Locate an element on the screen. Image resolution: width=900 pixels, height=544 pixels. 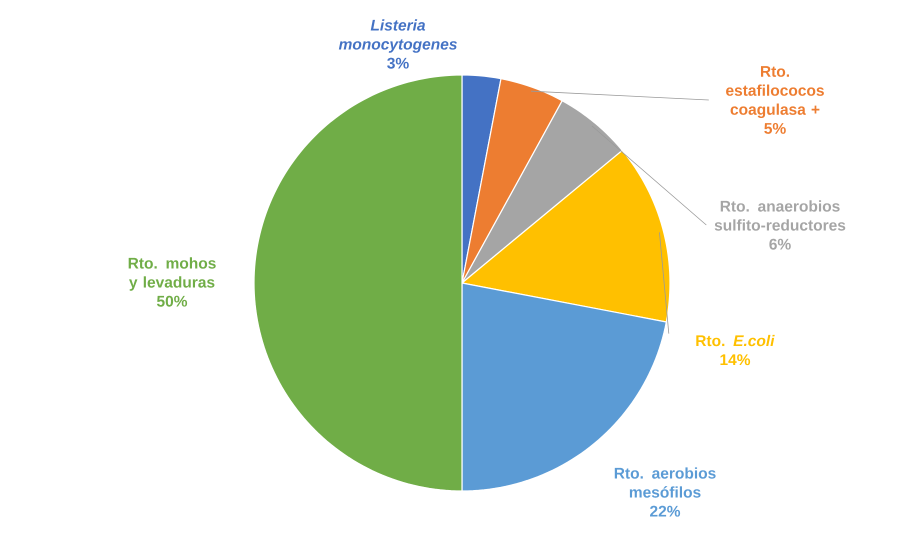
slice-label: Listeria monocytogenes is located at coordinates (397, 36).